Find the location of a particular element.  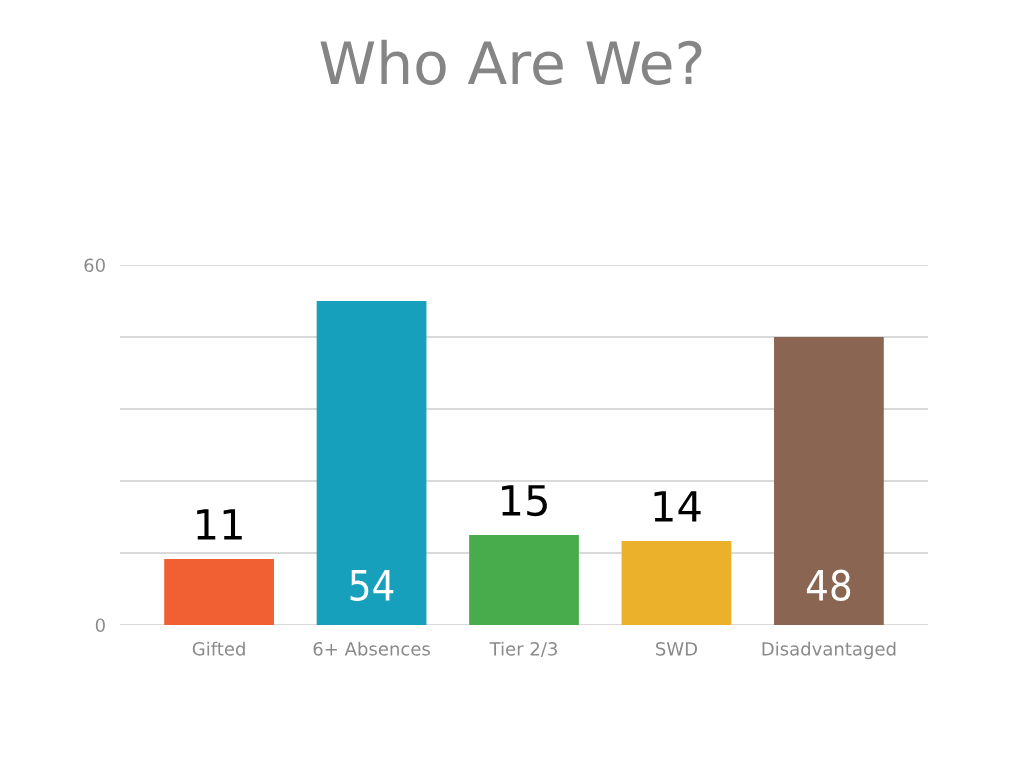

data-label: 15 is located at coordinates (524, 501).